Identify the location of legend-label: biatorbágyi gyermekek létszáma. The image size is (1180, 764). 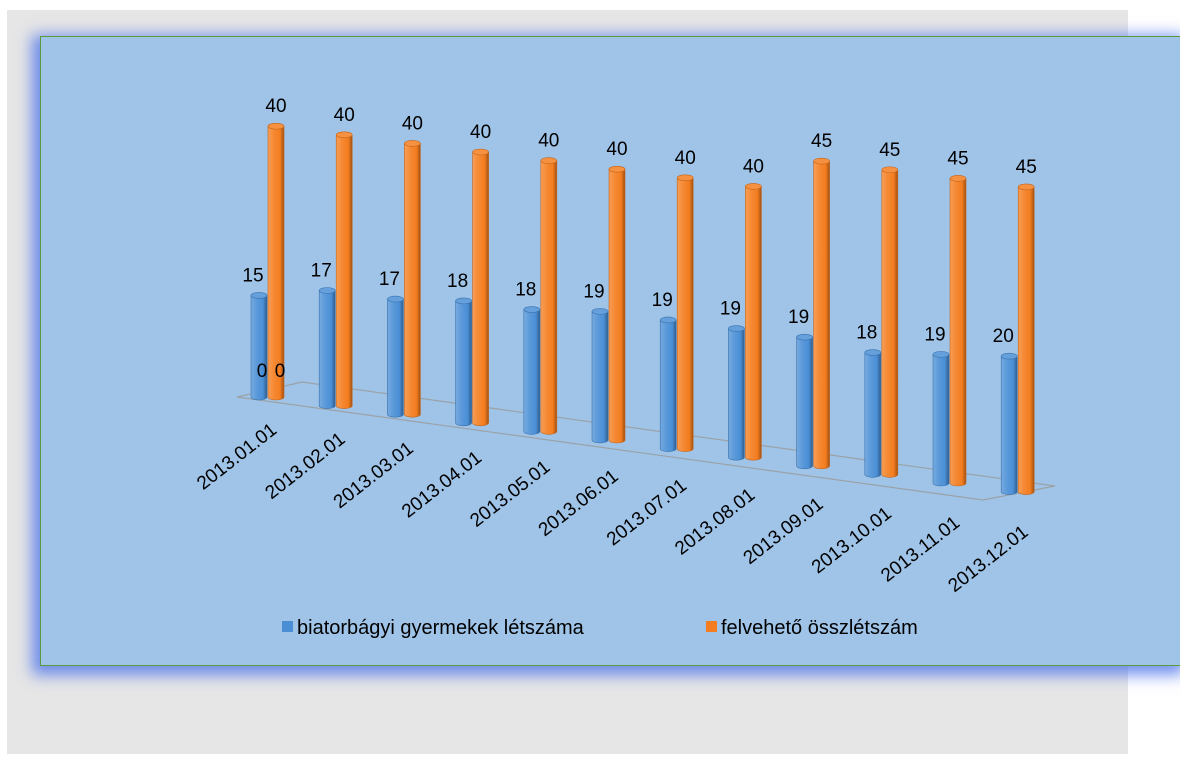
(441, 628).